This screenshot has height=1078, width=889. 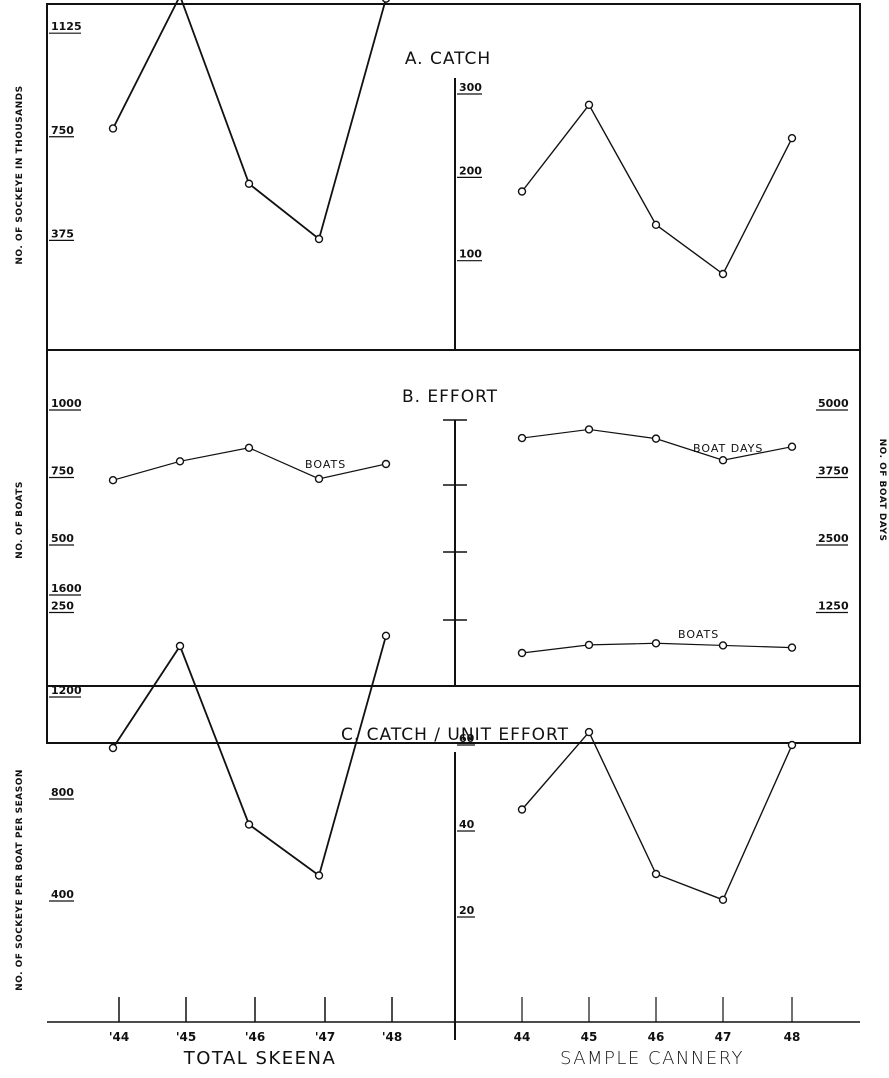 I want to click on panel-b-title: B. EFFORT, so click(x=450, y=397).